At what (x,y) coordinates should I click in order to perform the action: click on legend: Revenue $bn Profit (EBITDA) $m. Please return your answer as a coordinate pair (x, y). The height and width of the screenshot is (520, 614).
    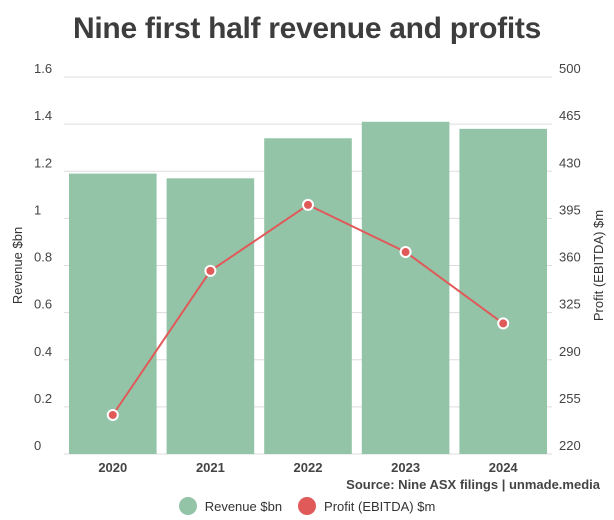
    Looking at the image, I should click on (307, 506).